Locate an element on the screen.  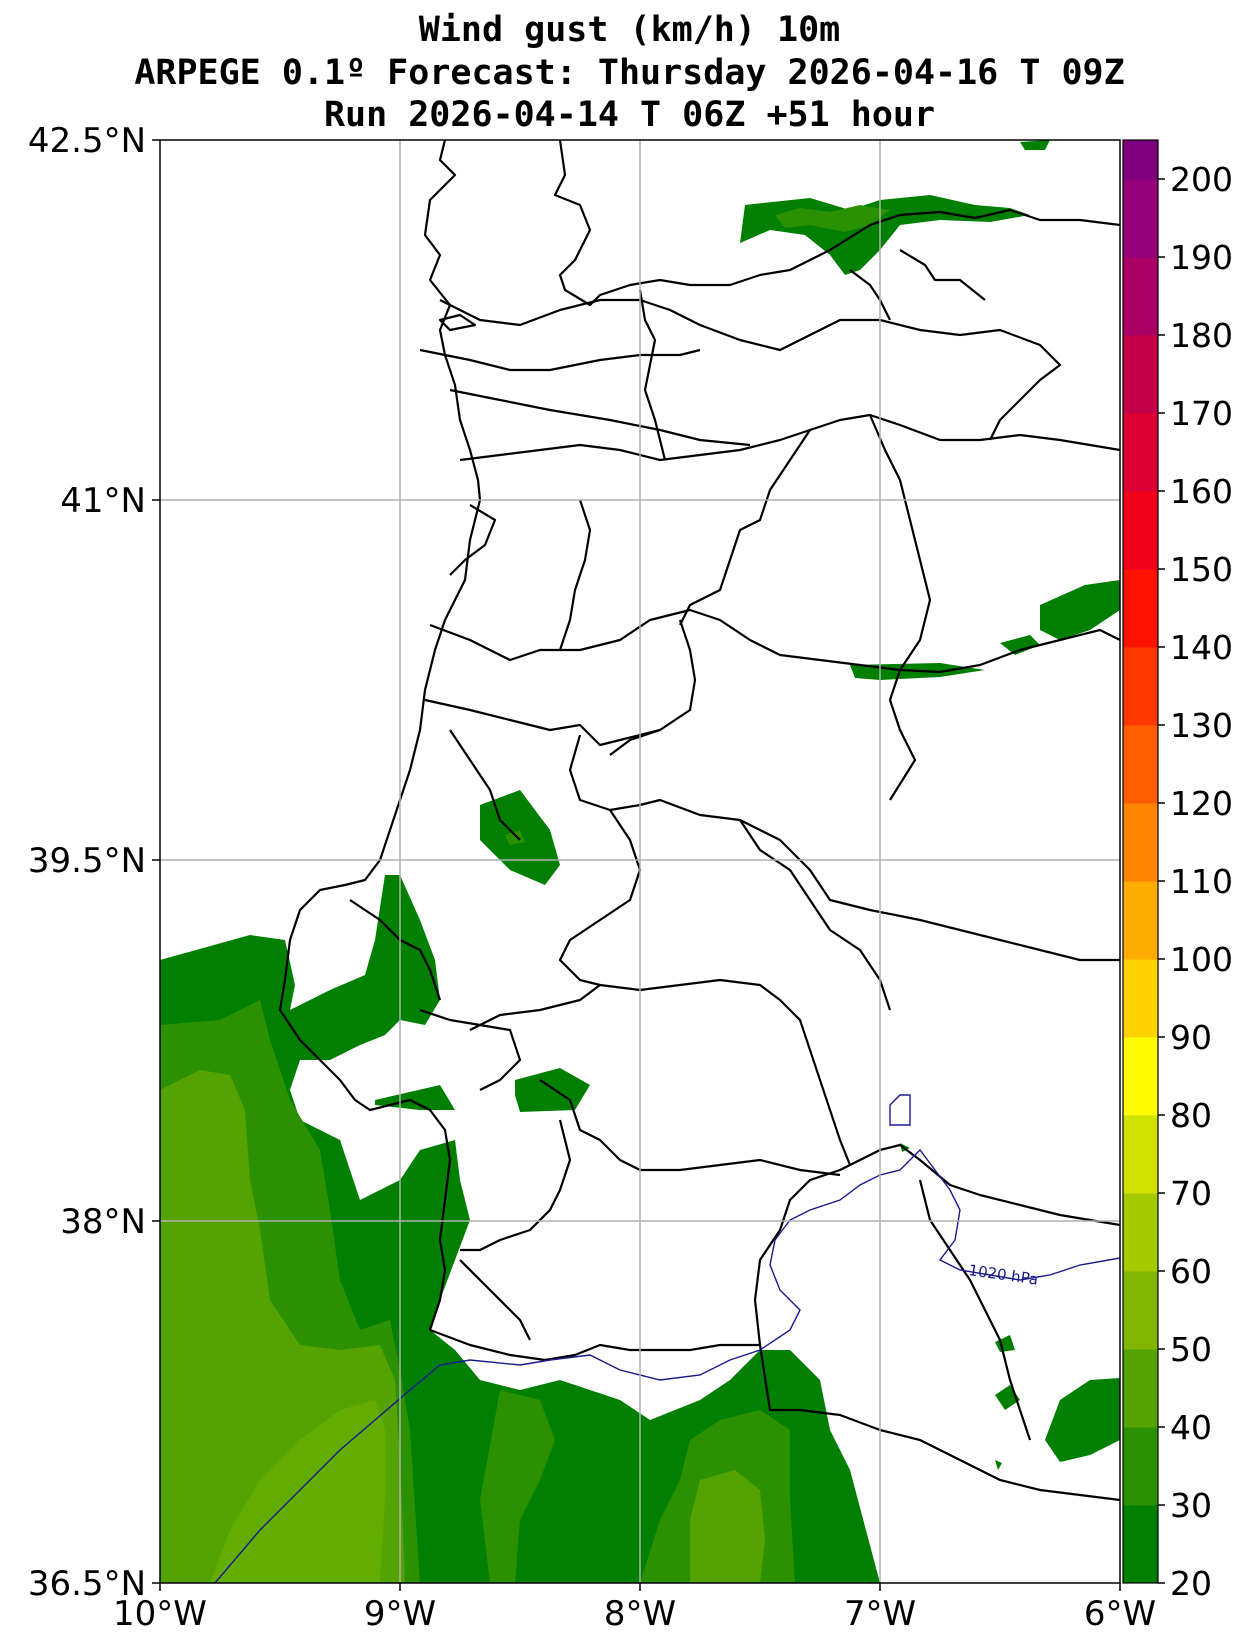
colorbar-frame is located at coordinates (1140, 861).